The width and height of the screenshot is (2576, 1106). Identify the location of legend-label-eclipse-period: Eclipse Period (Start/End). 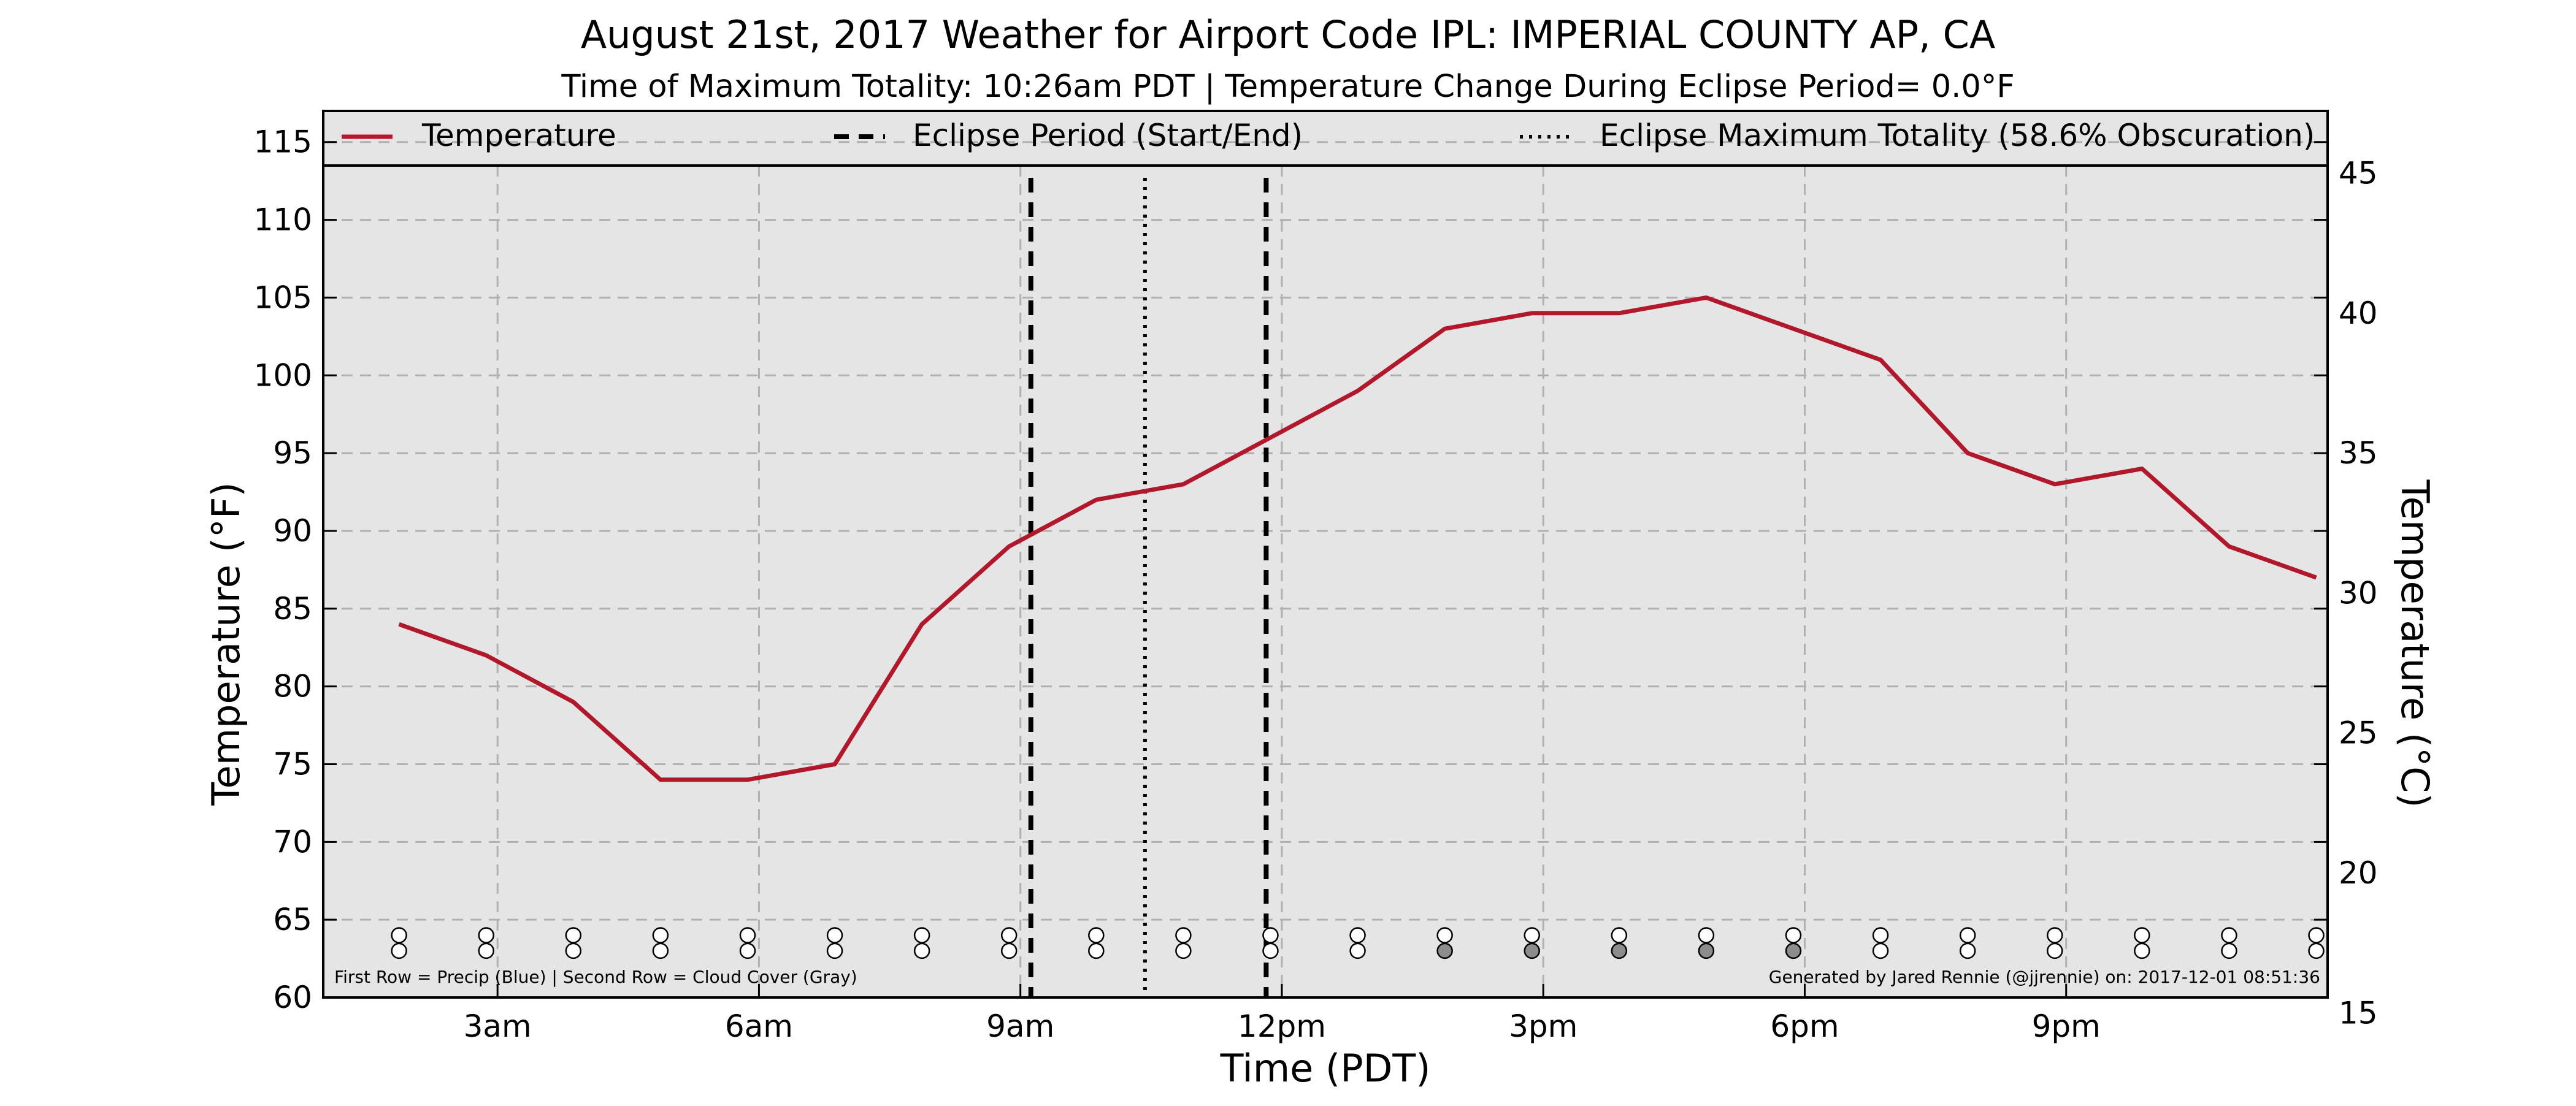
(1108, 135).